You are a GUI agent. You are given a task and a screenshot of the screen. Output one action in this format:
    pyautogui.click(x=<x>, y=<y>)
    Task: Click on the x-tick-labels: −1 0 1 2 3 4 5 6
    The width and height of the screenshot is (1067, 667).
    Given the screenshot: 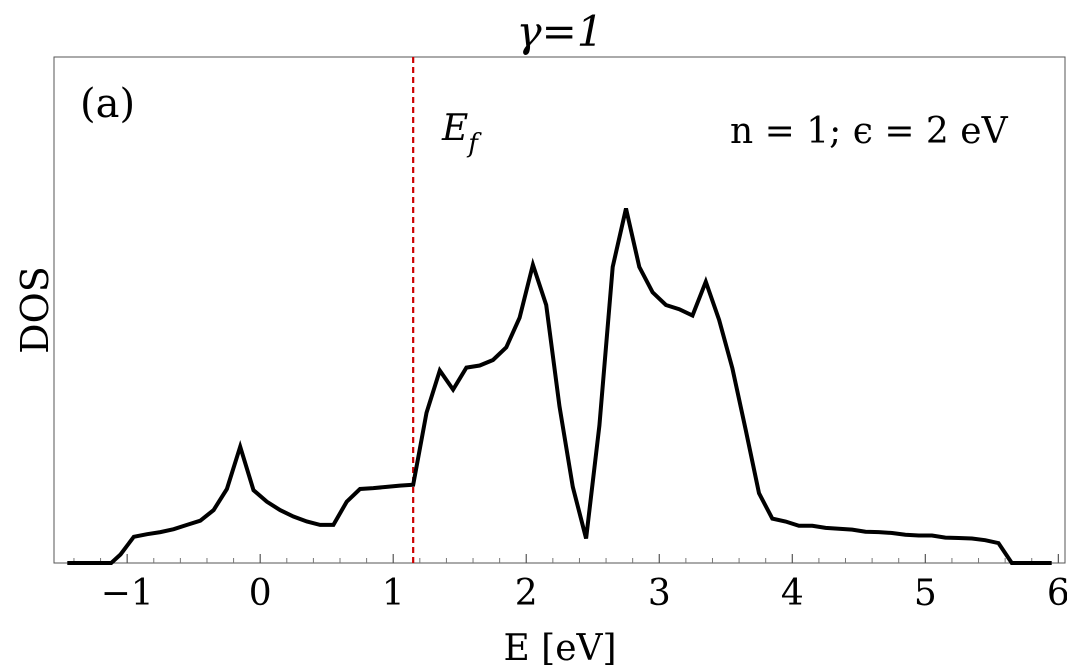 What is the action you would take?
    pyautogui.click(x=584, y=593)
    